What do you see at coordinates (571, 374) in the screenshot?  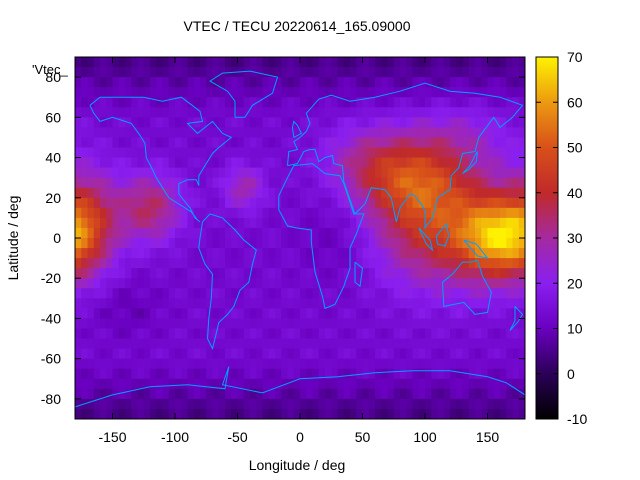 I see `colorbar-tick-label: 0` at bounding box center [571, 374].